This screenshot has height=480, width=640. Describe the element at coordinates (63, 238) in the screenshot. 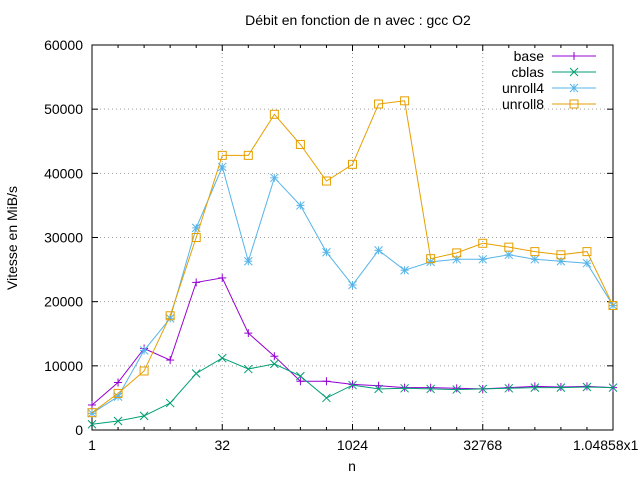

I see `y-tick-label: 30000` at that location.